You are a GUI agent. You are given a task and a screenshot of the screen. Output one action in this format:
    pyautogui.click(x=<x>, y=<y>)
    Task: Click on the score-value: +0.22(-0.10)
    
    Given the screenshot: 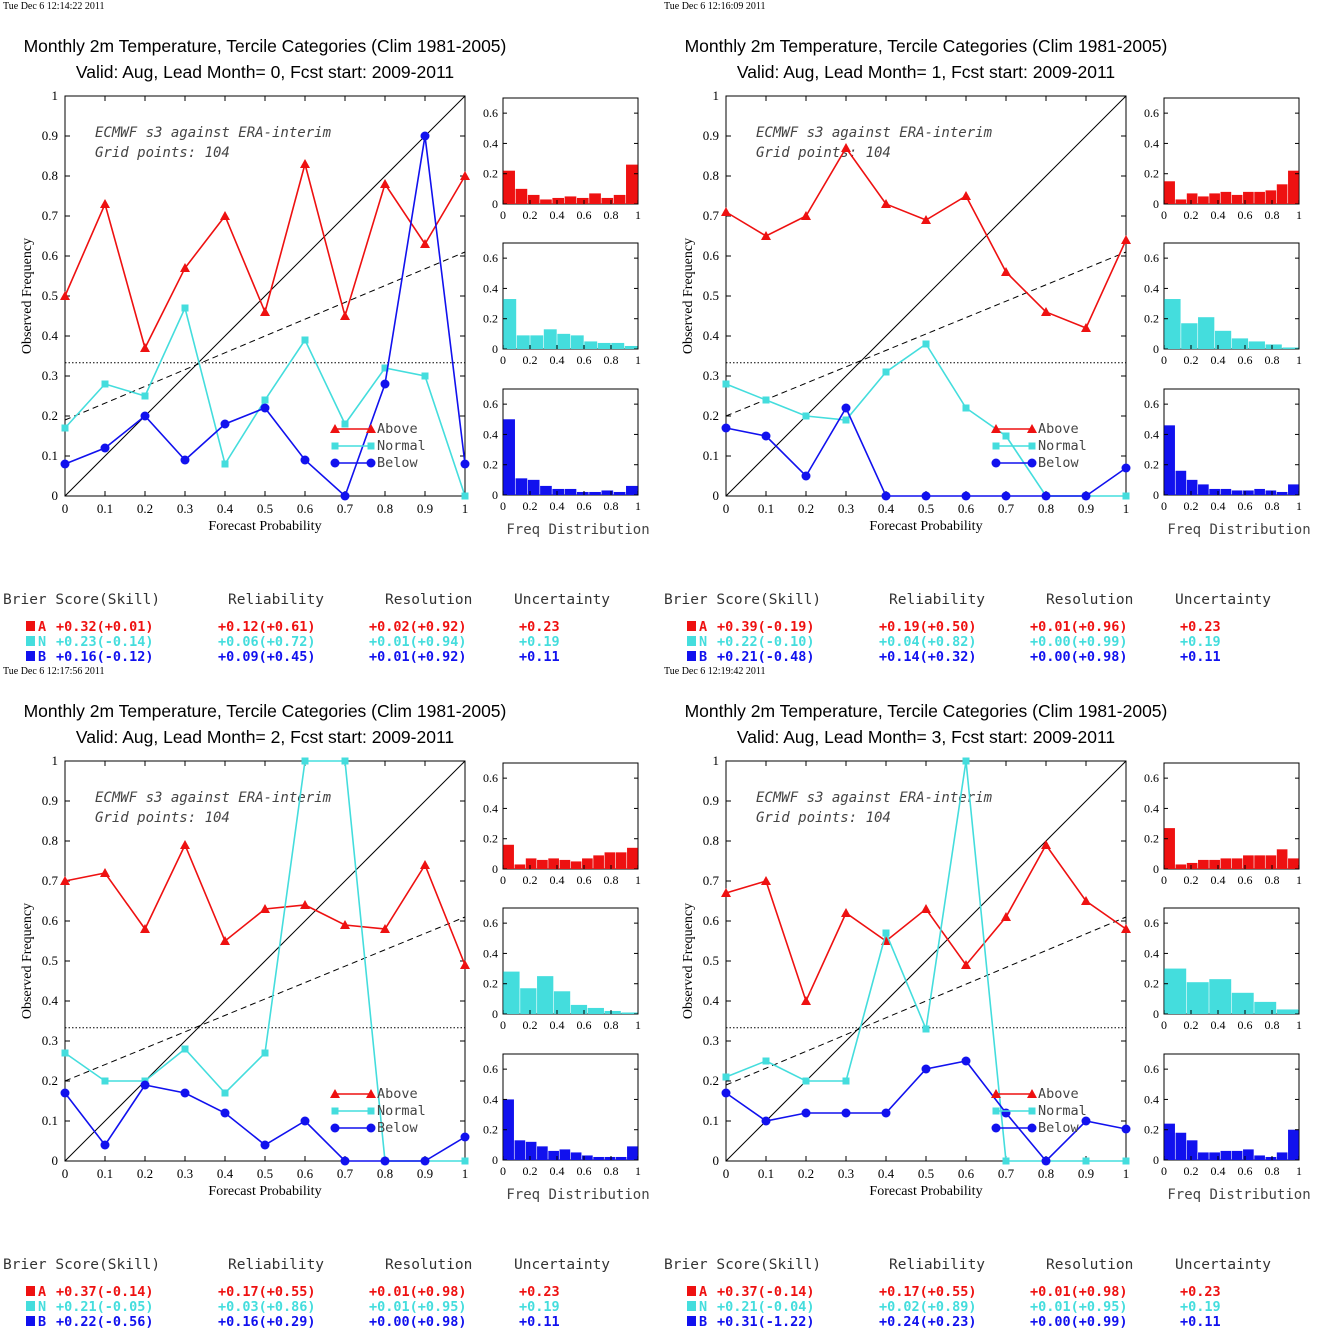 What is the action you would take?
    pyautogui.click(x=766, y=642)
    